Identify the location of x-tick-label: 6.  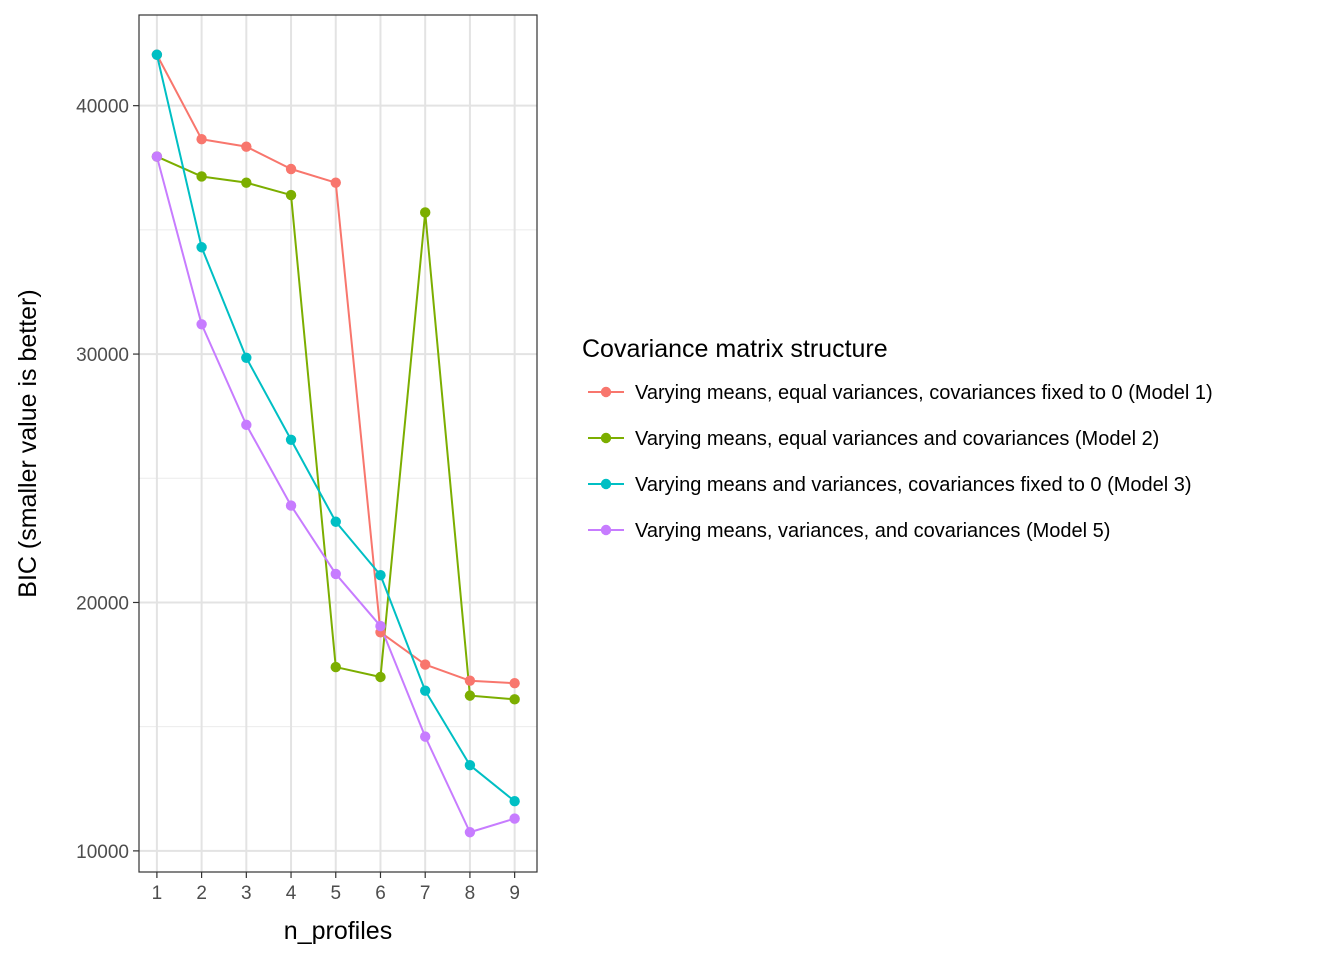
(380, 893).